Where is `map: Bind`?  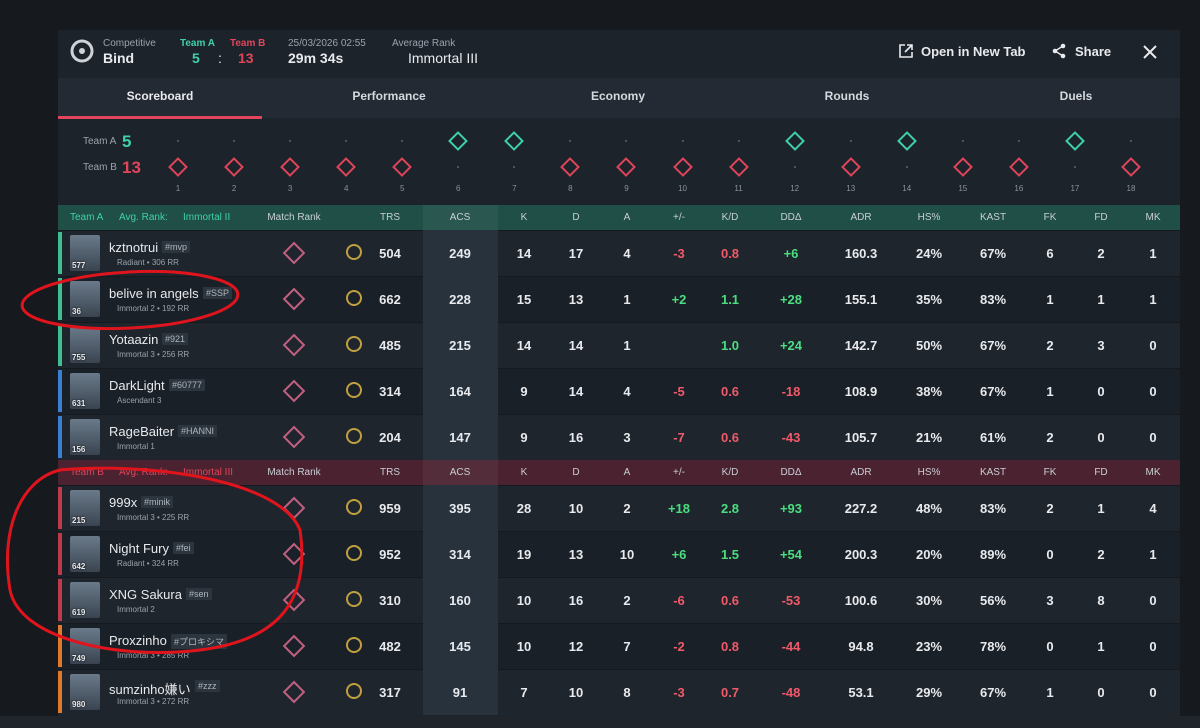 map: Bind is located at coordinates (119, 58).